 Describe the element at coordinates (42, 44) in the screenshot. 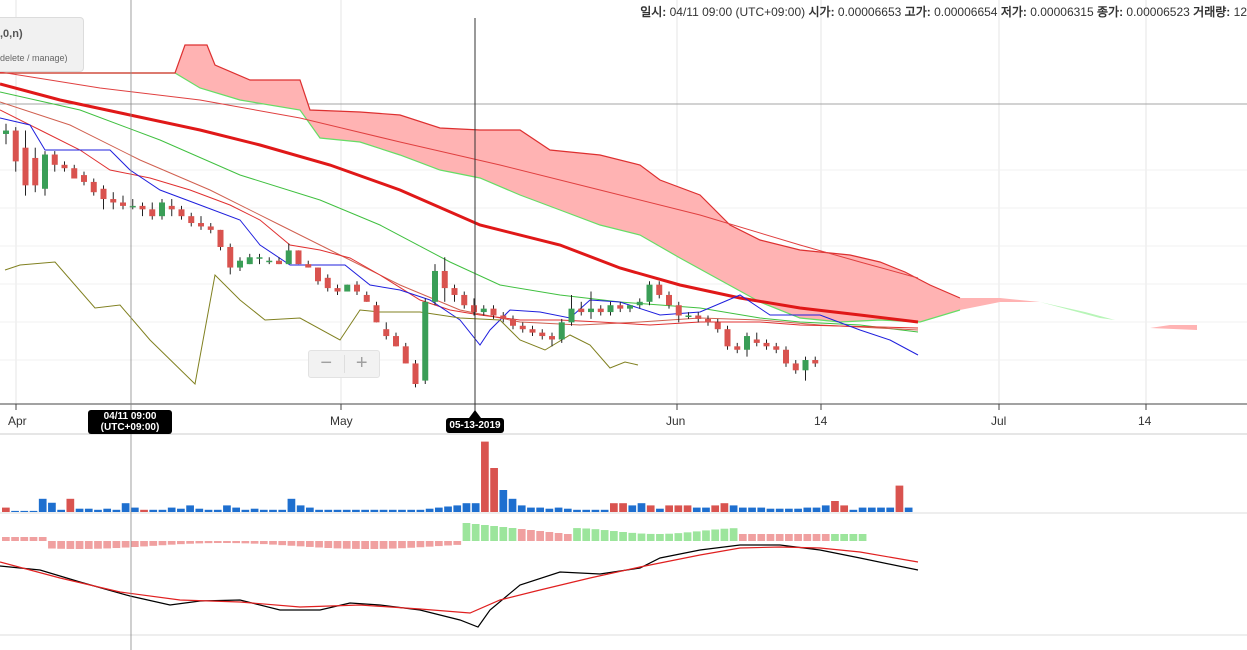

I see `indicator-legend: ,0,n) delete / manage)` at that location.